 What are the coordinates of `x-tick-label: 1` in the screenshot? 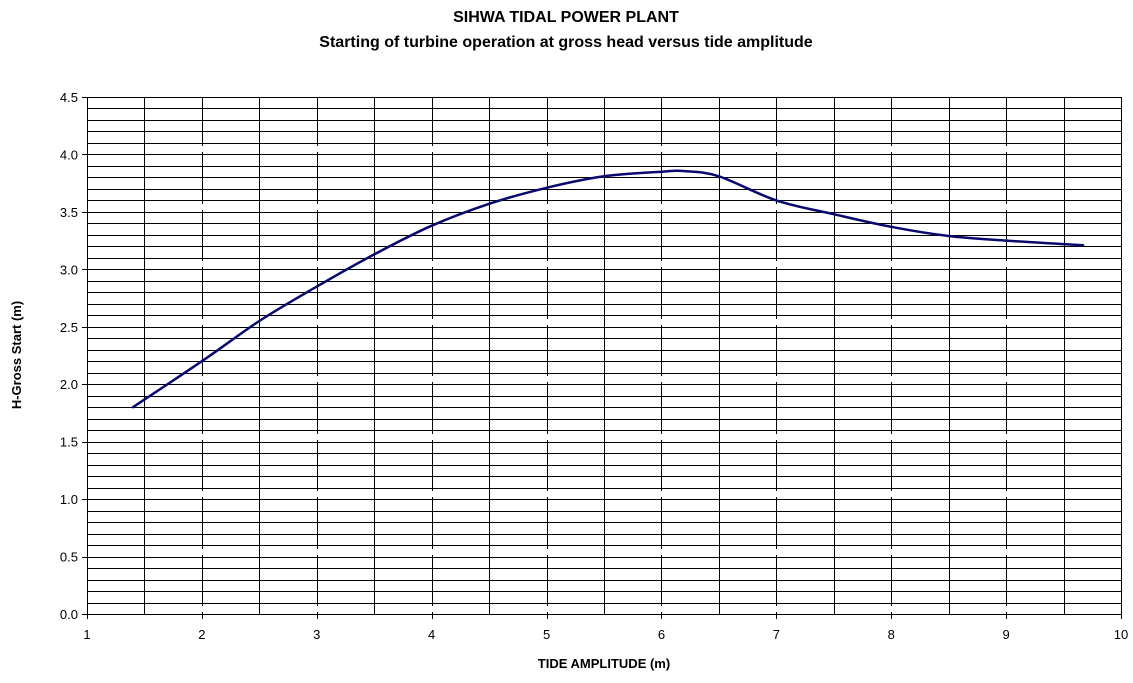 It's located at (86, 634).